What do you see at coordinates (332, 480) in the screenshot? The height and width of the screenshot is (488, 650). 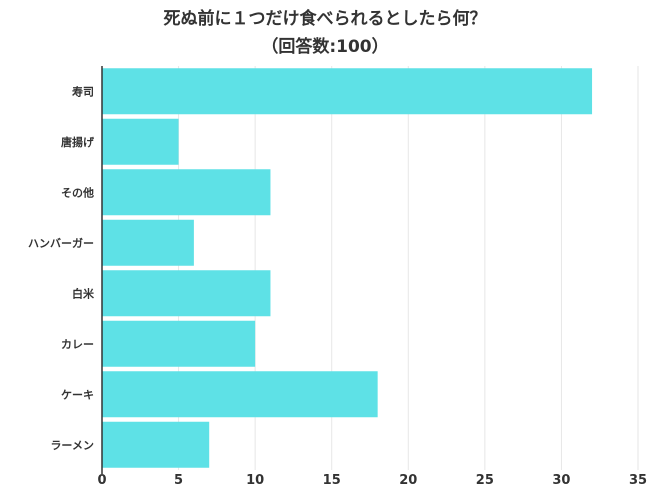 I see `x-tick-label: 15` at bounding box center [332, 480].